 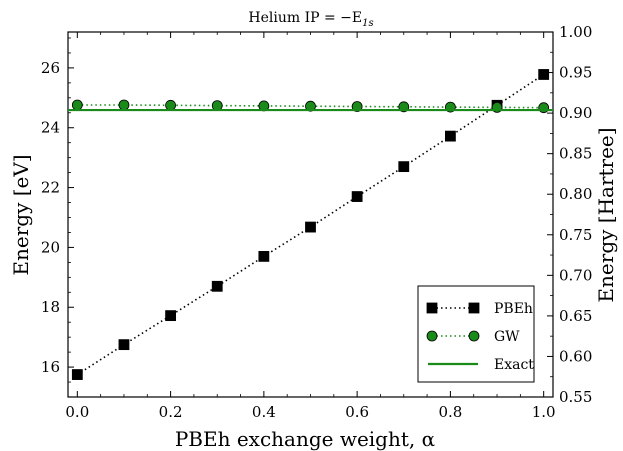 I want to click on y-tick-label-left: 18, so click(x=50, y=307).